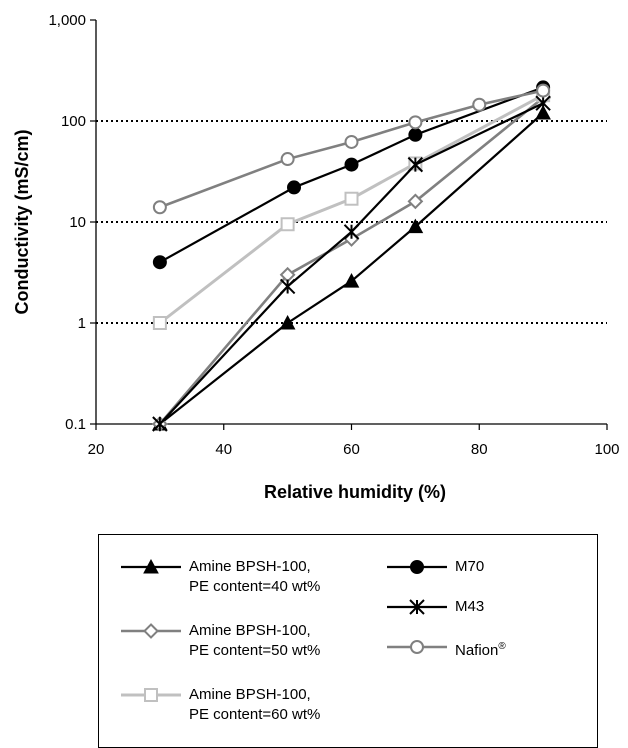 The width and height of the screenshot is (628, 748). I want to click on legend-label-nafion-sup: ®, so click(502, 646).